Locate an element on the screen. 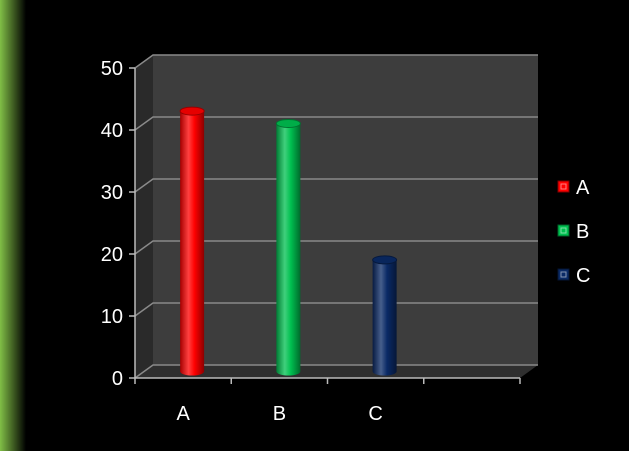 The width and height of the screenshot is (629, 451). legend-swatch-c is located at coordinates (563, 274).